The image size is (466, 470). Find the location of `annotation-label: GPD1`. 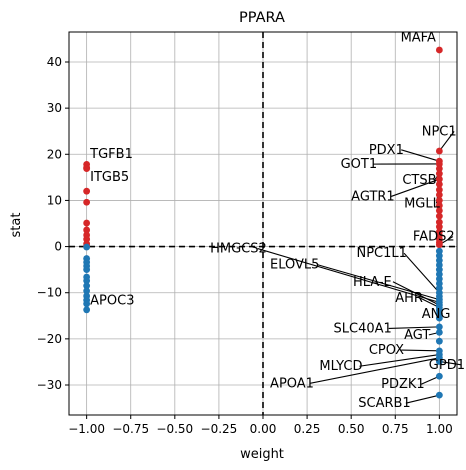

annotation-label: GPD1 is located at coordinates (447, 365).